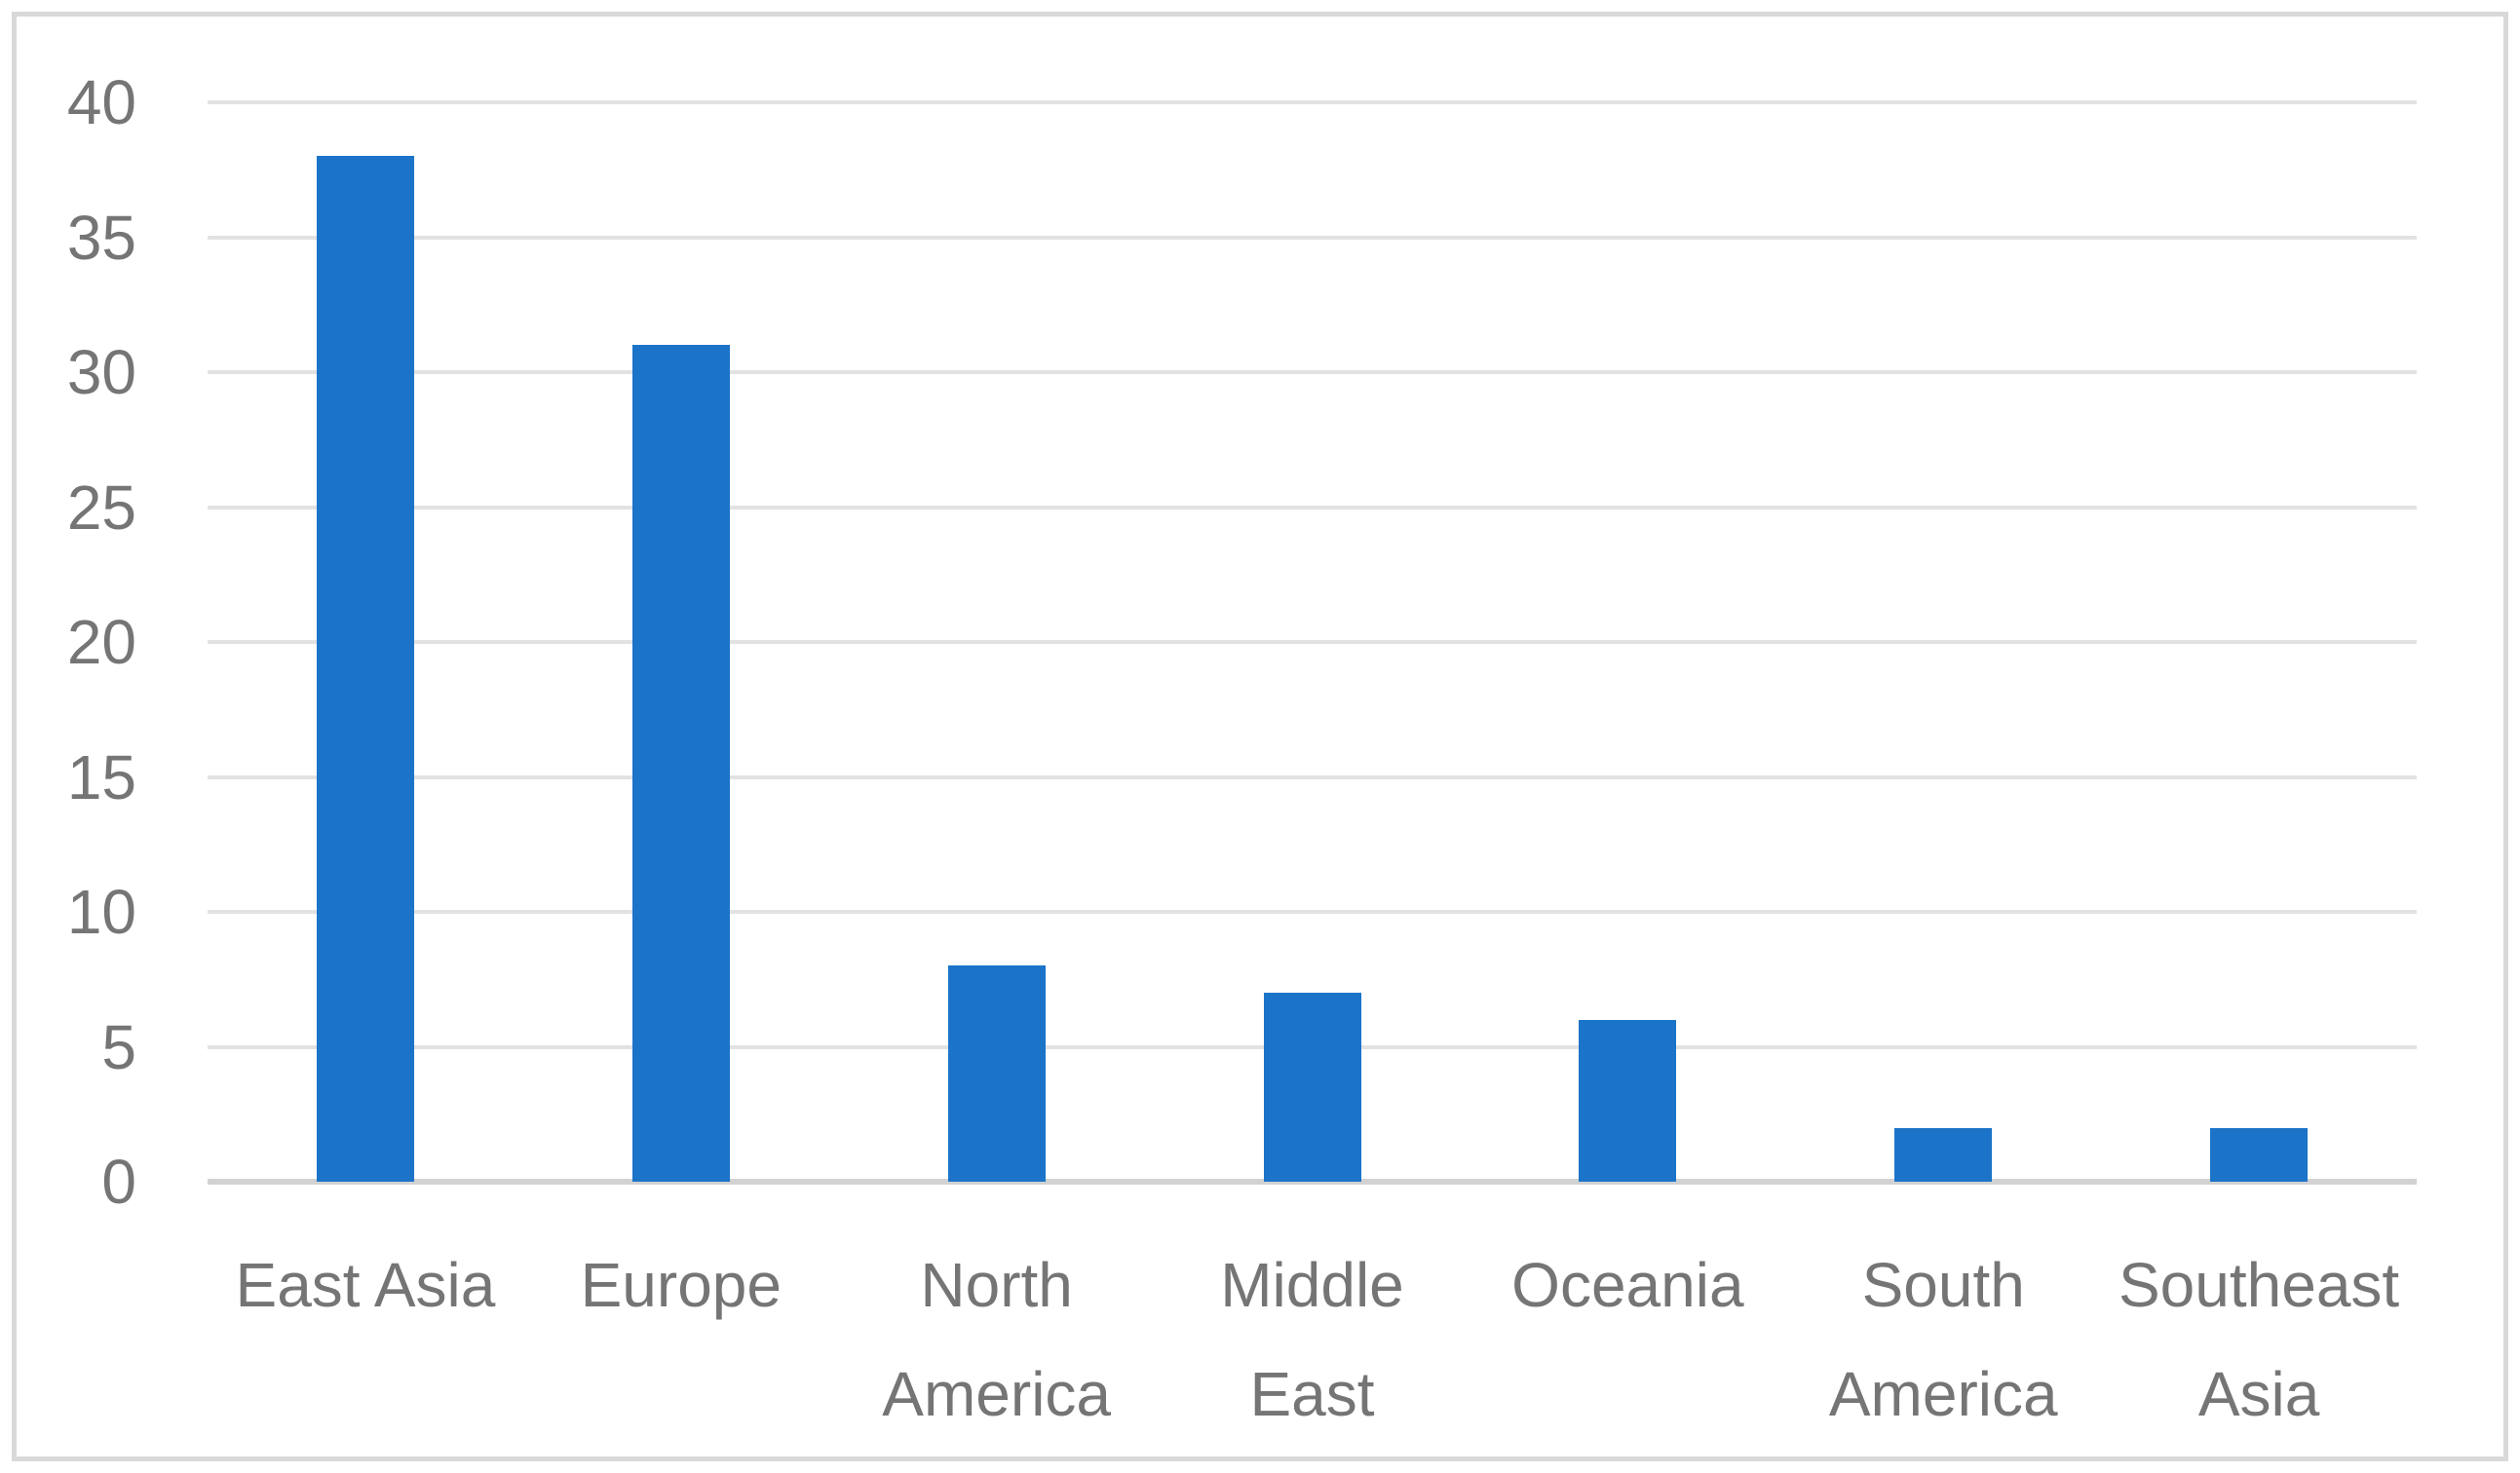 The image size is (2520, 1473). I want to click on bar-slot-southeast-asia, so click(2259, 642).